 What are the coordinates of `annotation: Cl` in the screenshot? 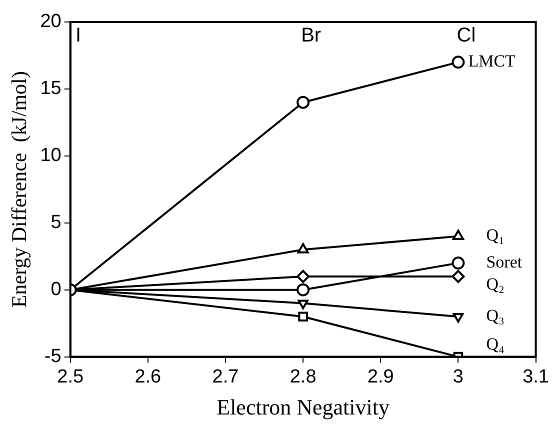 It's located at (466, 35).